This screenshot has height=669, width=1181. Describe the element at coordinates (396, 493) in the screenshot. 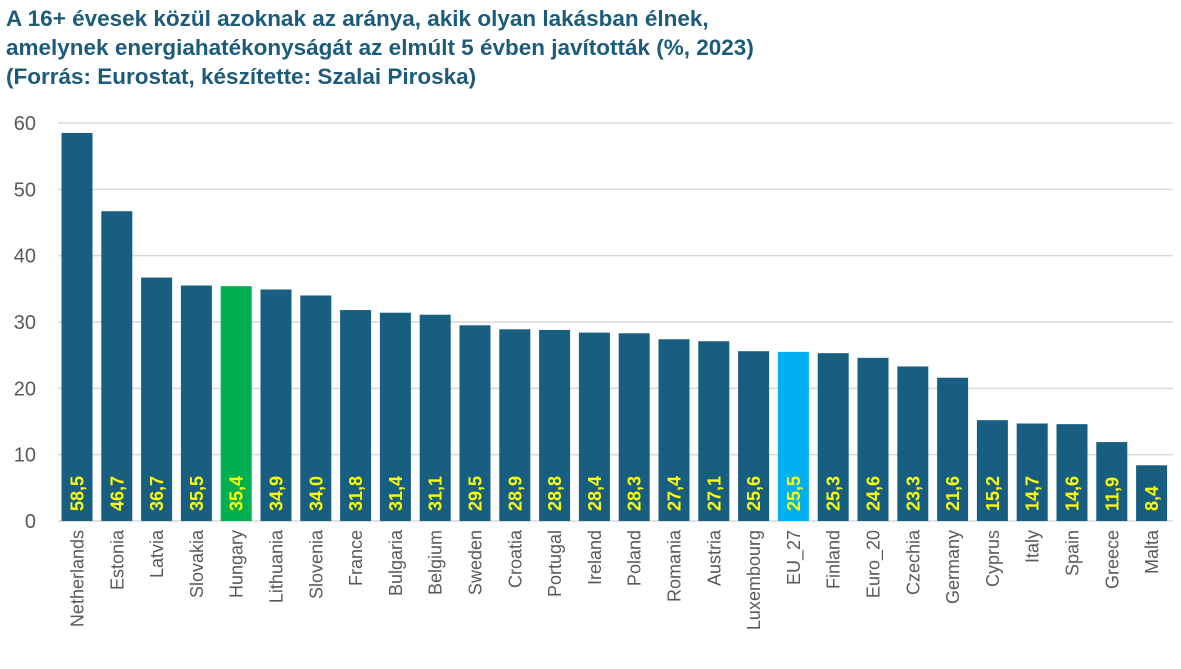

I see `data-label: 31,4` at that location.